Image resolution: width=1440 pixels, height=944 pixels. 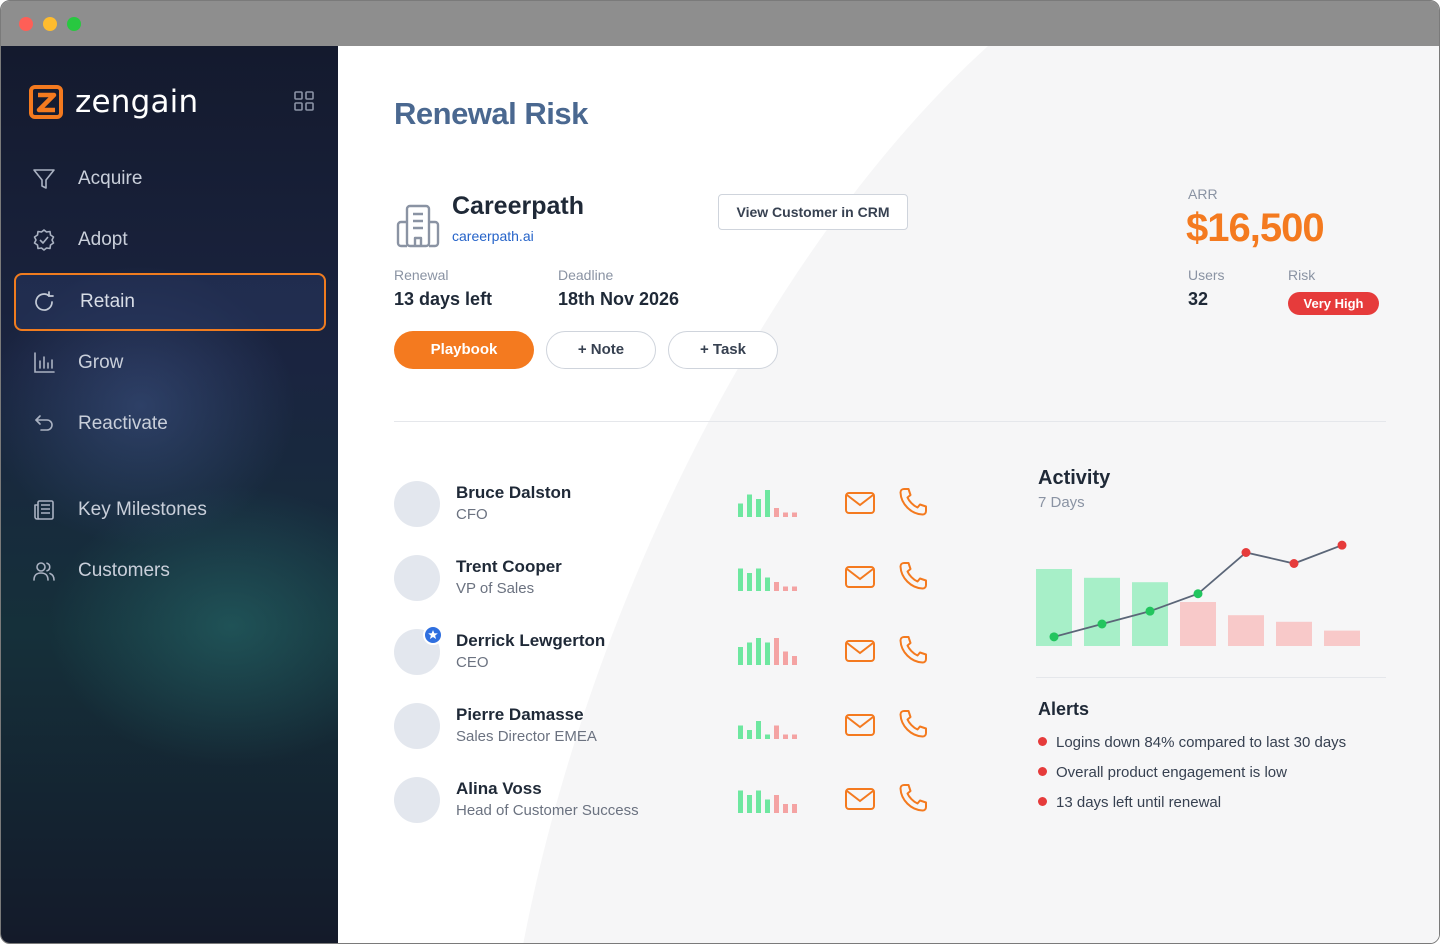 I want to click on sidebar-item-label: Reactivate, so click(x=123, y=423).